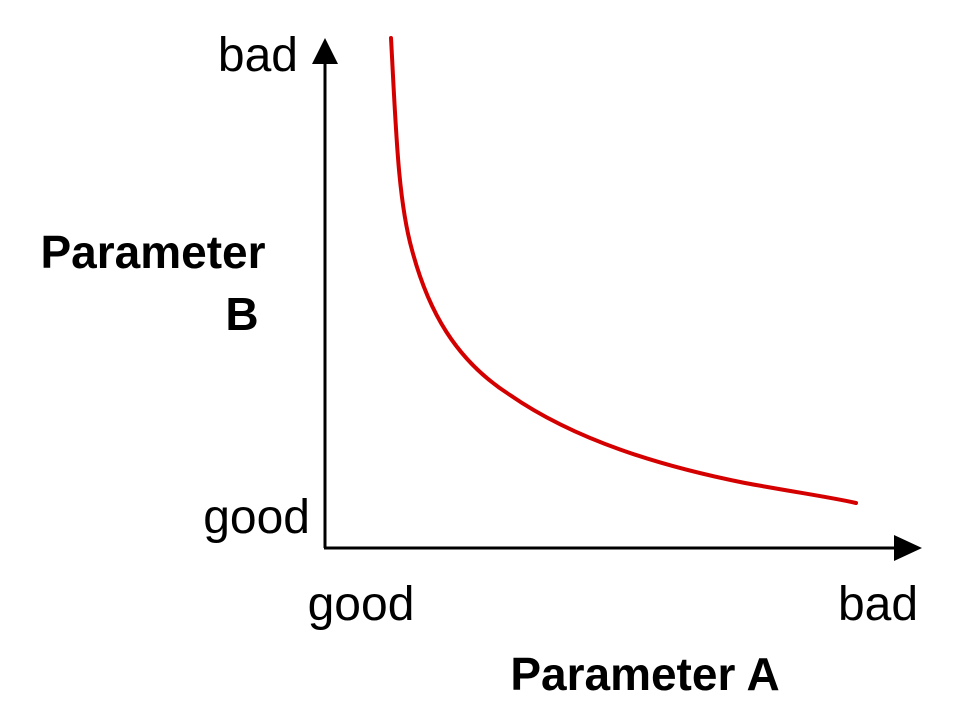  I want to click on y-axis-arrowhead, so click(325, 51).